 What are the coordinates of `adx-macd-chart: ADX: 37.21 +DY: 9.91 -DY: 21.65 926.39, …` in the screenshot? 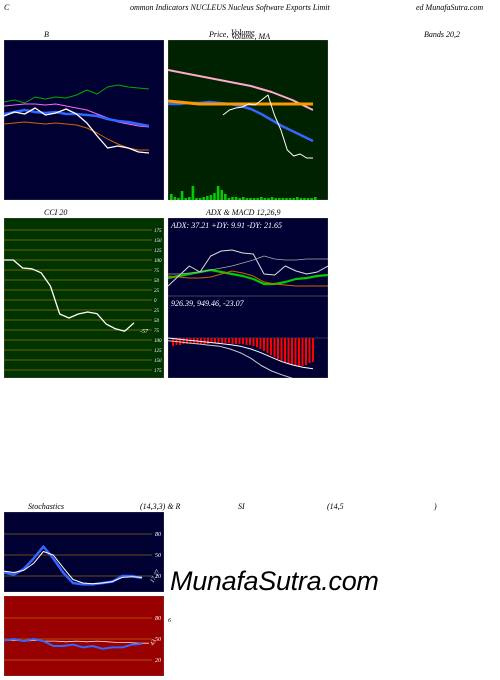 It's located at (248, 298).